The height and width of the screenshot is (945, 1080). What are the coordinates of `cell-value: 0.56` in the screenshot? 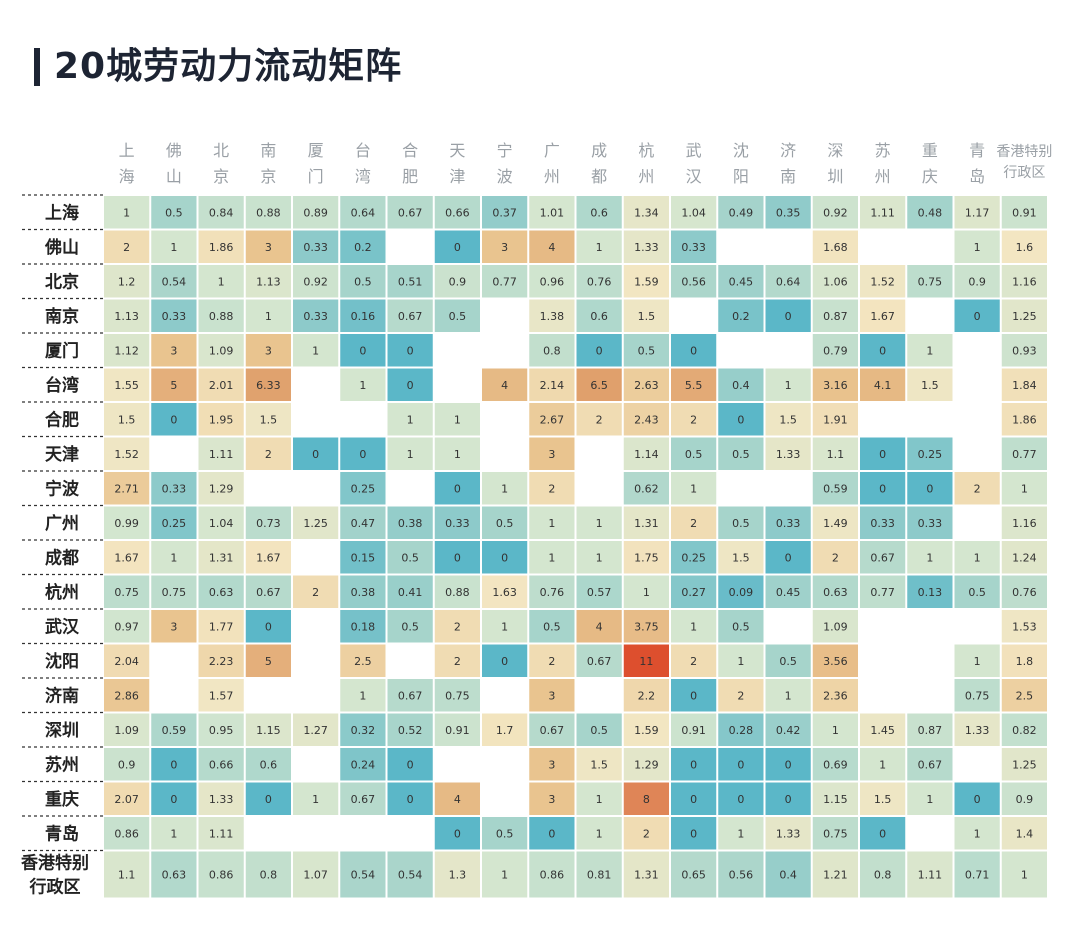 It's located at (741, 875).